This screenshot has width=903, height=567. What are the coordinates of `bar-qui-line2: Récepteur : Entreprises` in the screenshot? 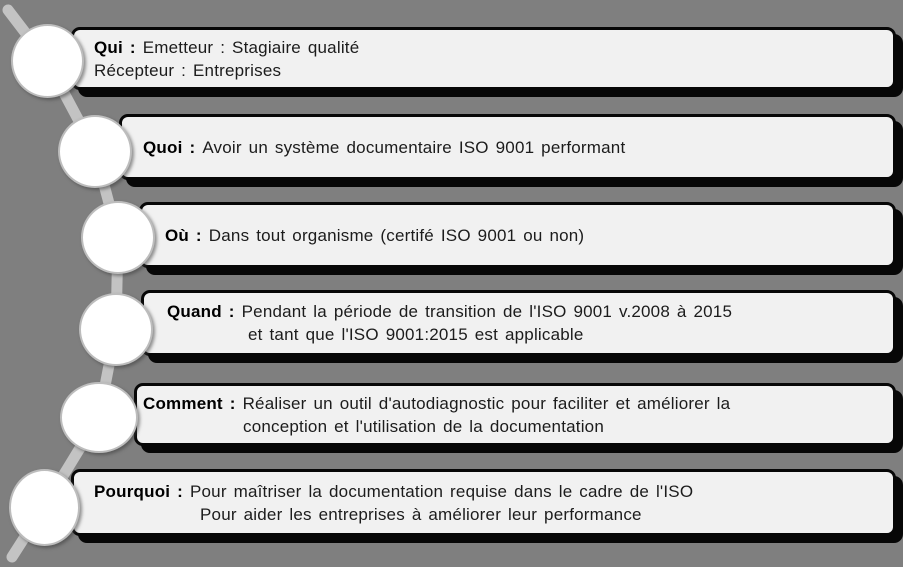 It's located at (188, 70).